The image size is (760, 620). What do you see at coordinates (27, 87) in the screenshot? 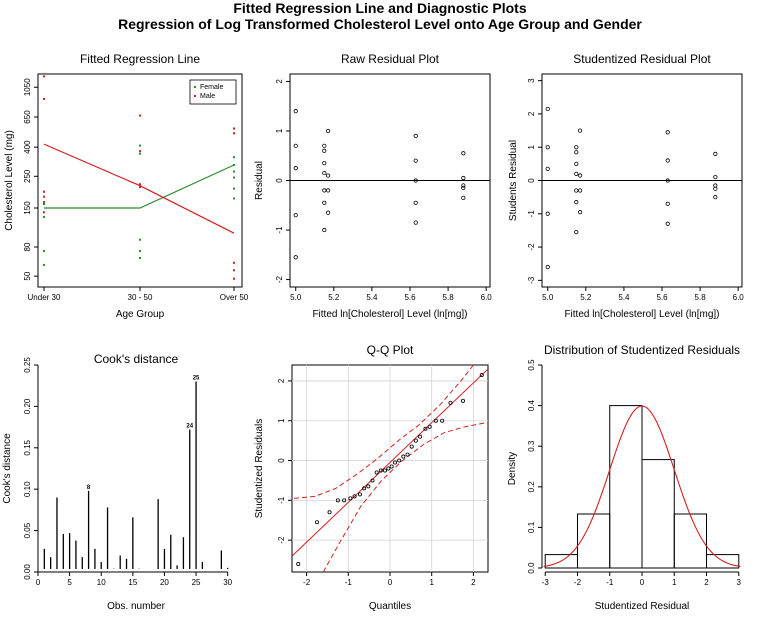
I see `fitted-ytick-1050-tick-label: 1050` at bounding box center [27, 87].